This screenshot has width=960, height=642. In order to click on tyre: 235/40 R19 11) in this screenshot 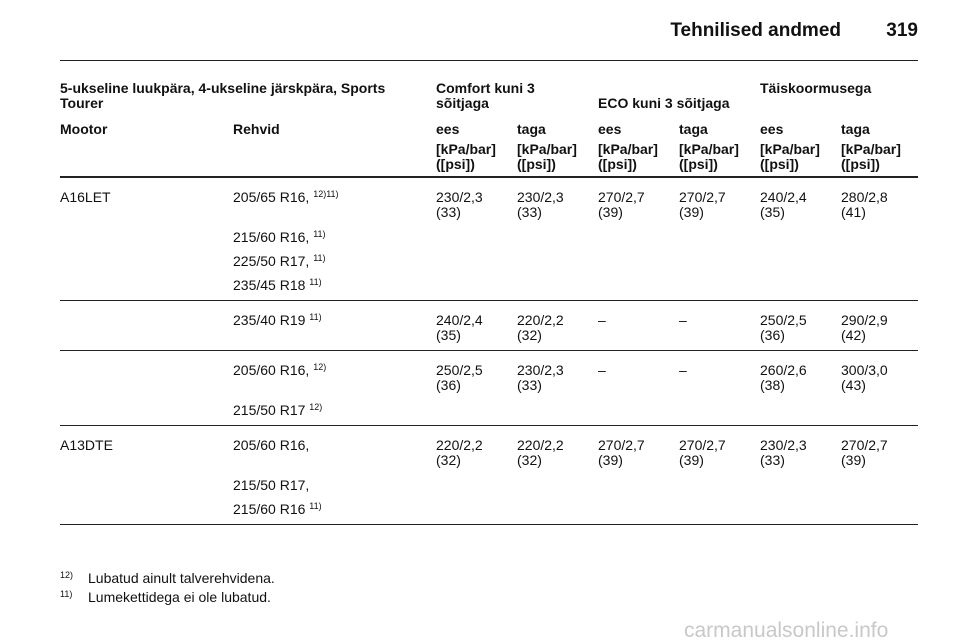, I will do `click(277, 320)`.